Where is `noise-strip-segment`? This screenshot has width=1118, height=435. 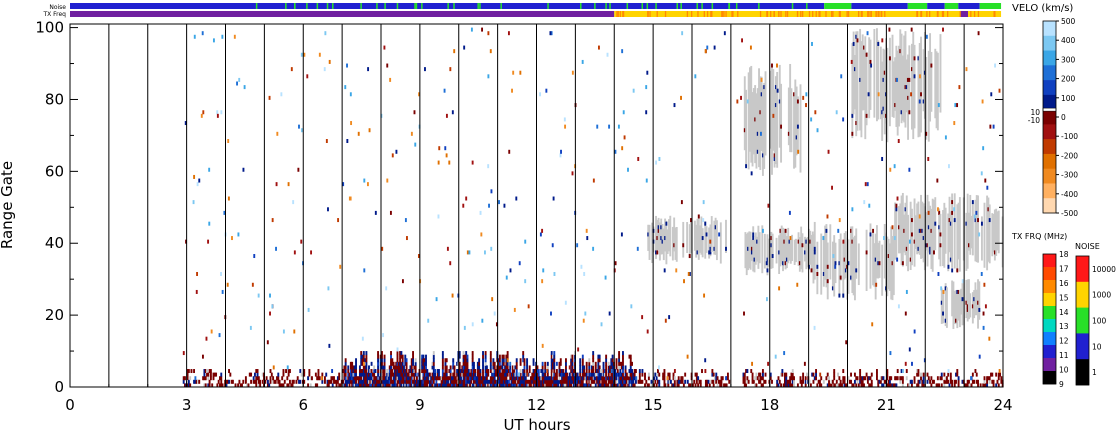
noise-strip-segment is located at coordinates (917, 6).